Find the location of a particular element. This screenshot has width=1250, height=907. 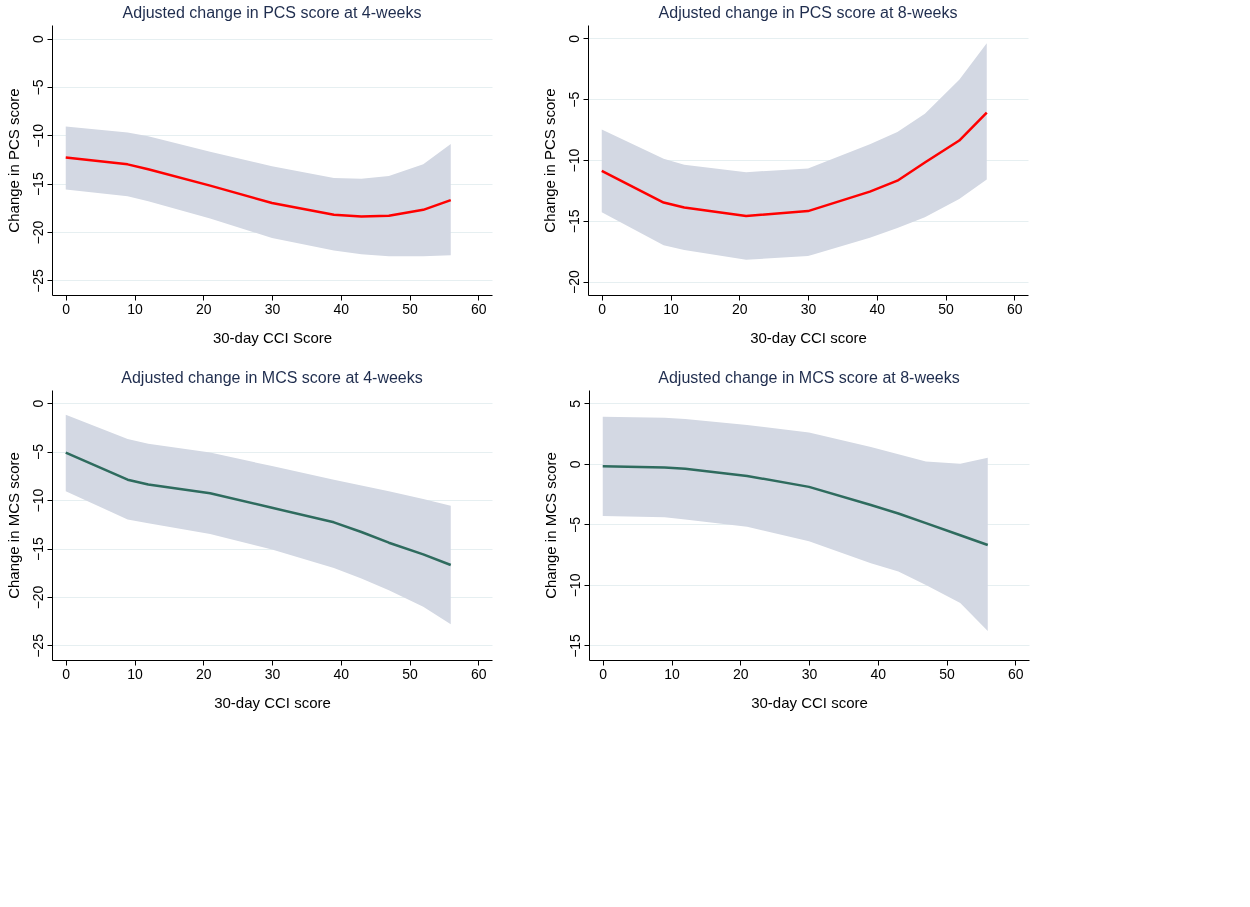

x-axis-title: 30-day CCI Score is located at coordinates (272, 337).